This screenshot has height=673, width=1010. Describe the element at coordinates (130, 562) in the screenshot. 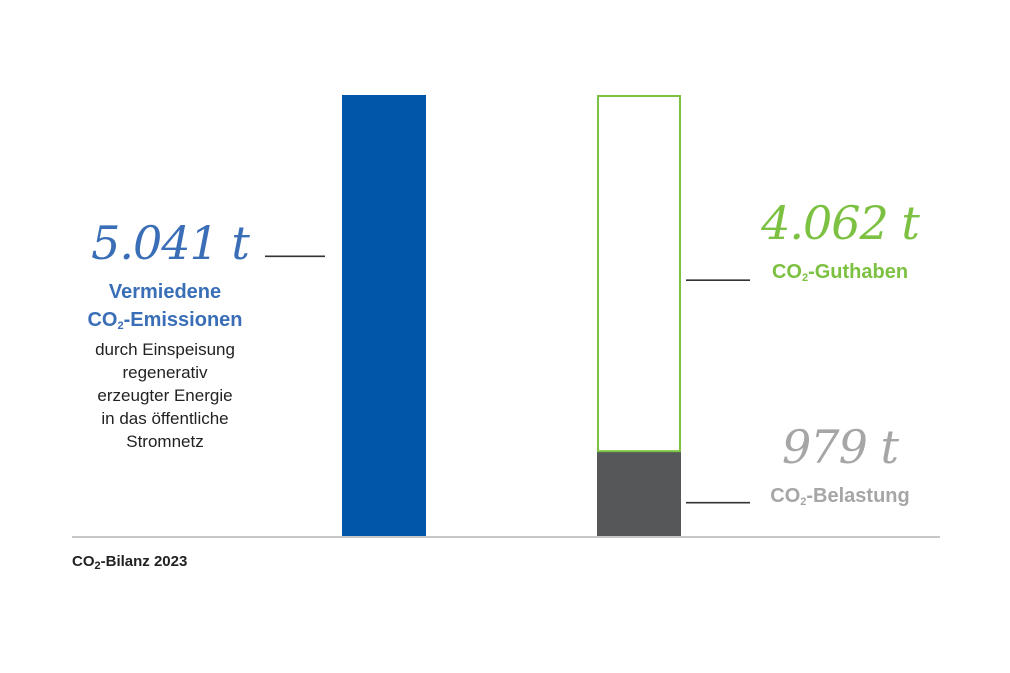

I see `chart-footer: CO2-Bilanz 2023` at that location.